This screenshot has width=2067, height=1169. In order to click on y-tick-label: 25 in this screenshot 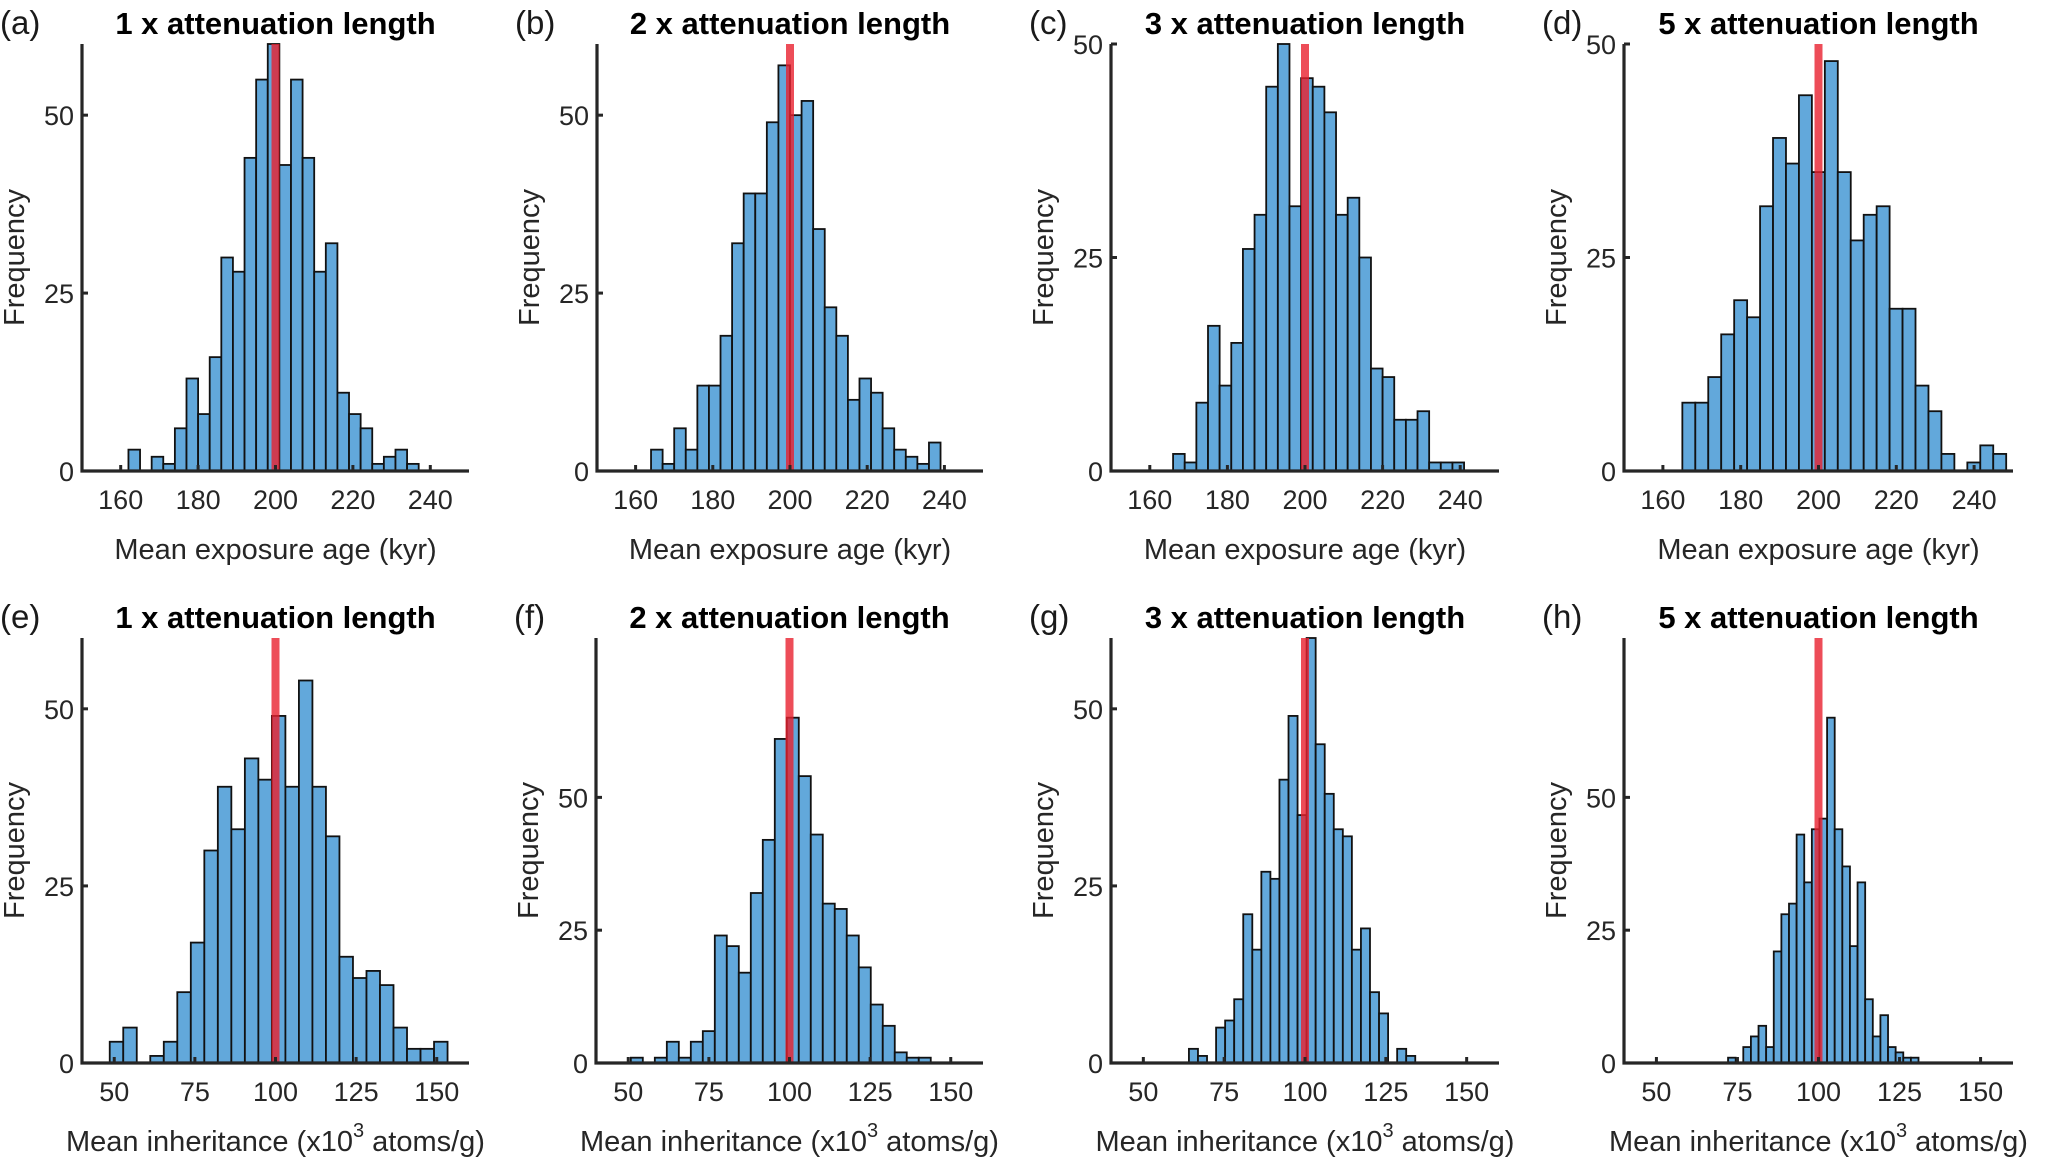, I will do `click(1088, 259)`.